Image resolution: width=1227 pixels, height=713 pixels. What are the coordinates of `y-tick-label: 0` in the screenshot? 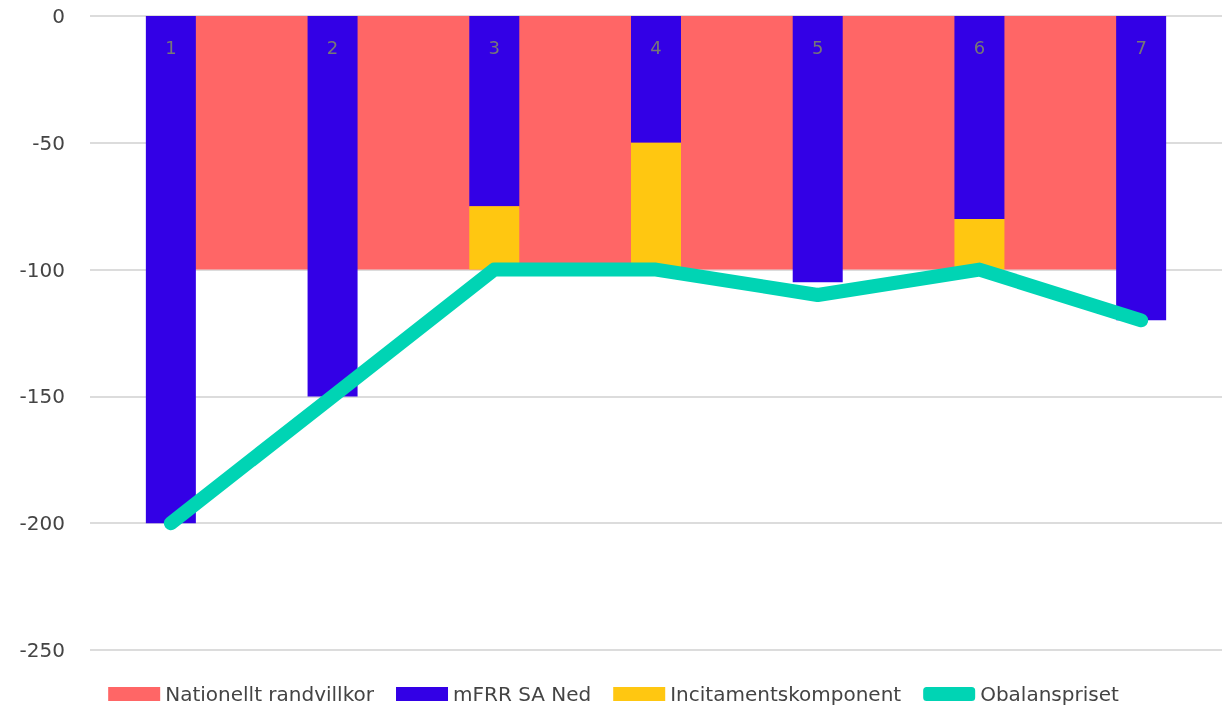 It's located at (58, 16).